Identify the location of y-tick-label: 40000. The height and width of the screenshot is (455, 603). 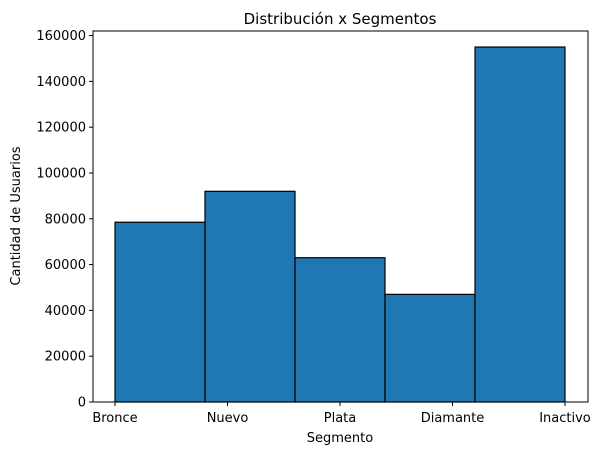
(65, 311).